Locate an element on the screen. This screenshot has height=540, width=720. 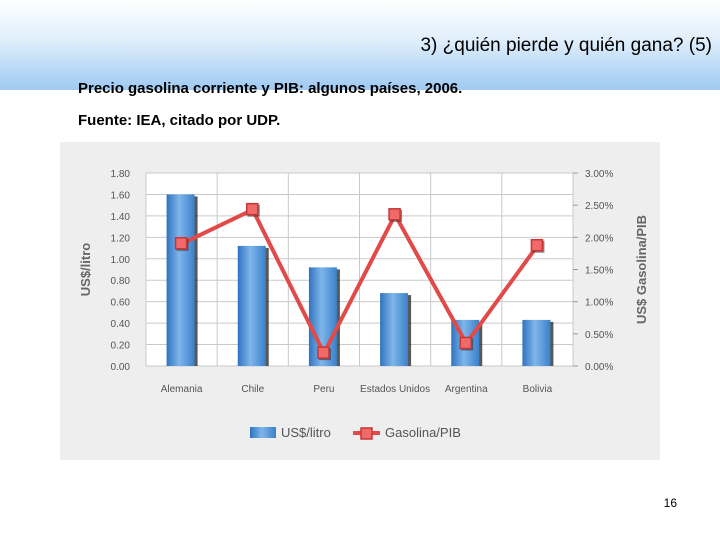
legend-line-marker is located at coordinates (366, 433).